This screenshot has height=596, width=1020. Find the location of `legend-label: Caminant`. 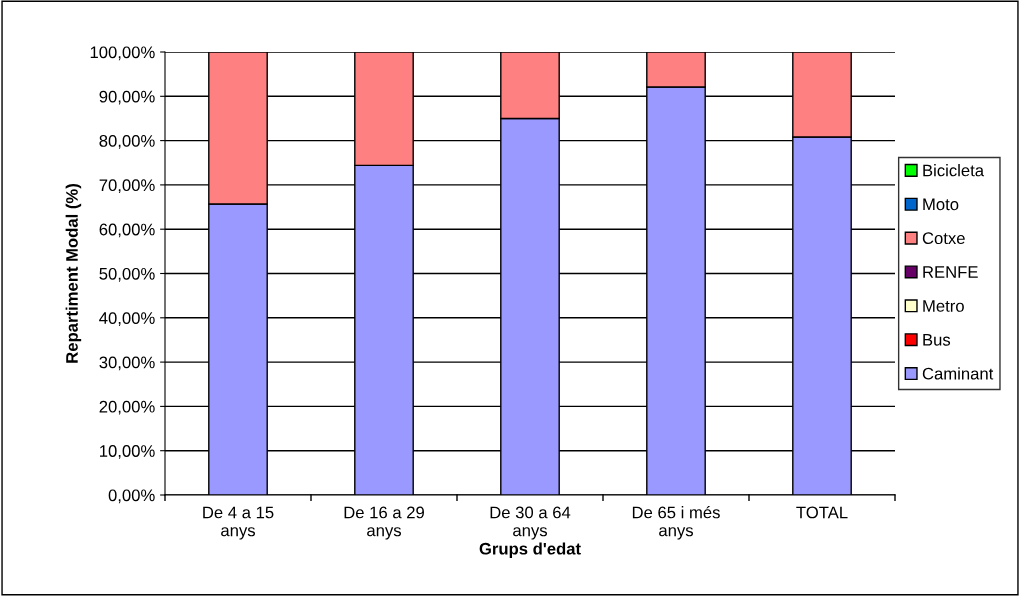

legend-label: Caminant is located at coordinates (958, 373).